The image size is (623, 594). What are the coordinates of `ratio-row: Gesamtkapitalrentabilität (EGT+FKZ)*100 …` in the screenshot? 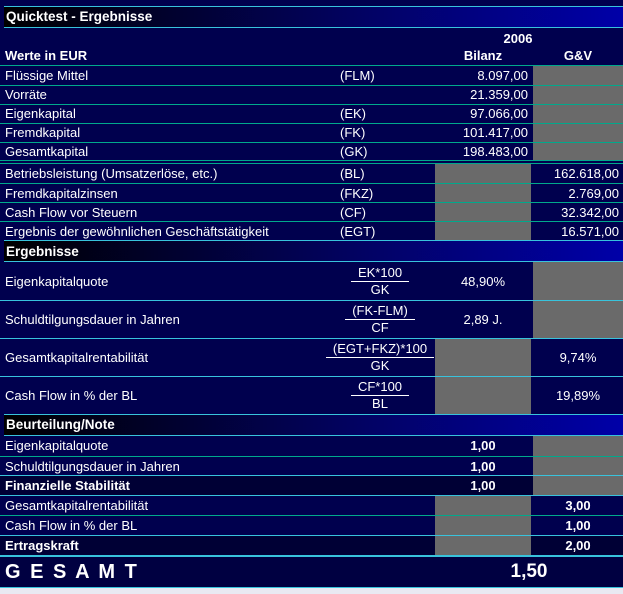 It's located at (311, 356).